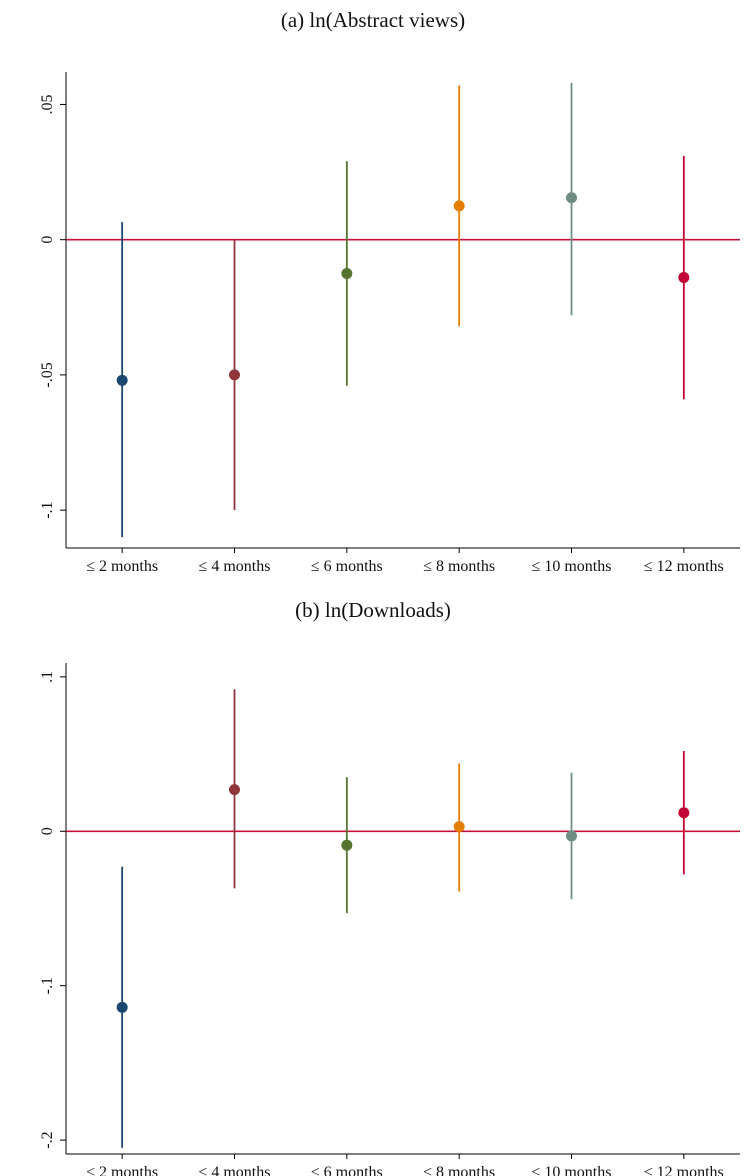 The height and width of the screenshot is (1176, 746). What do you see at coordinates (47, 104) in the screenshot?
I see `y-tick-label: .05` at bounding box center [47, 104].